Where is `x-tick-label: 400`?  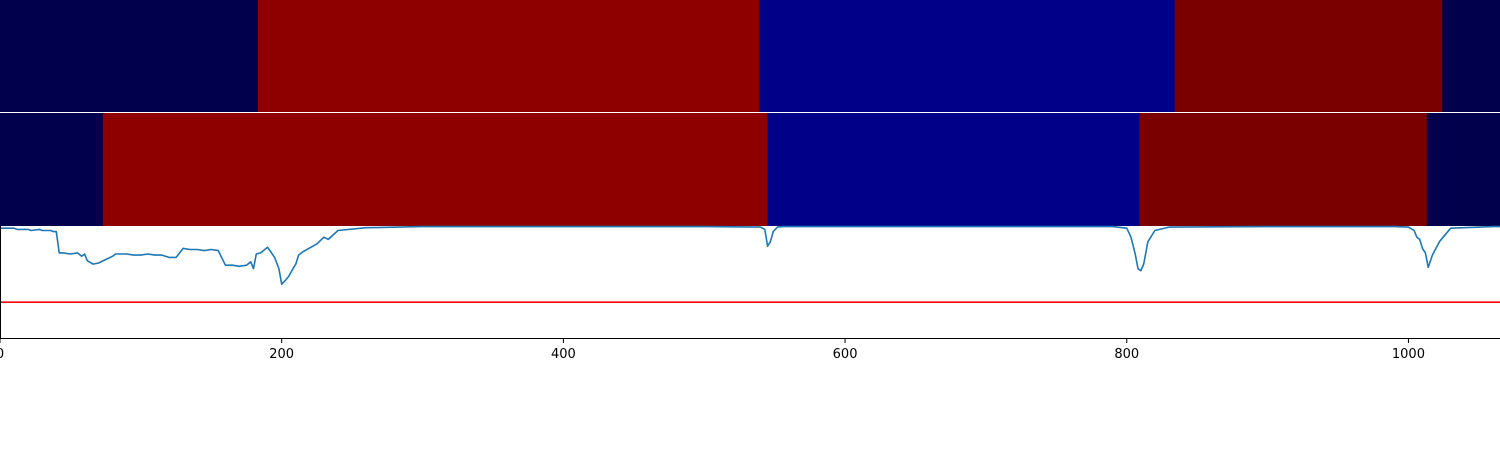 x-tick-label: 400 is located at coordinates (563, 354).